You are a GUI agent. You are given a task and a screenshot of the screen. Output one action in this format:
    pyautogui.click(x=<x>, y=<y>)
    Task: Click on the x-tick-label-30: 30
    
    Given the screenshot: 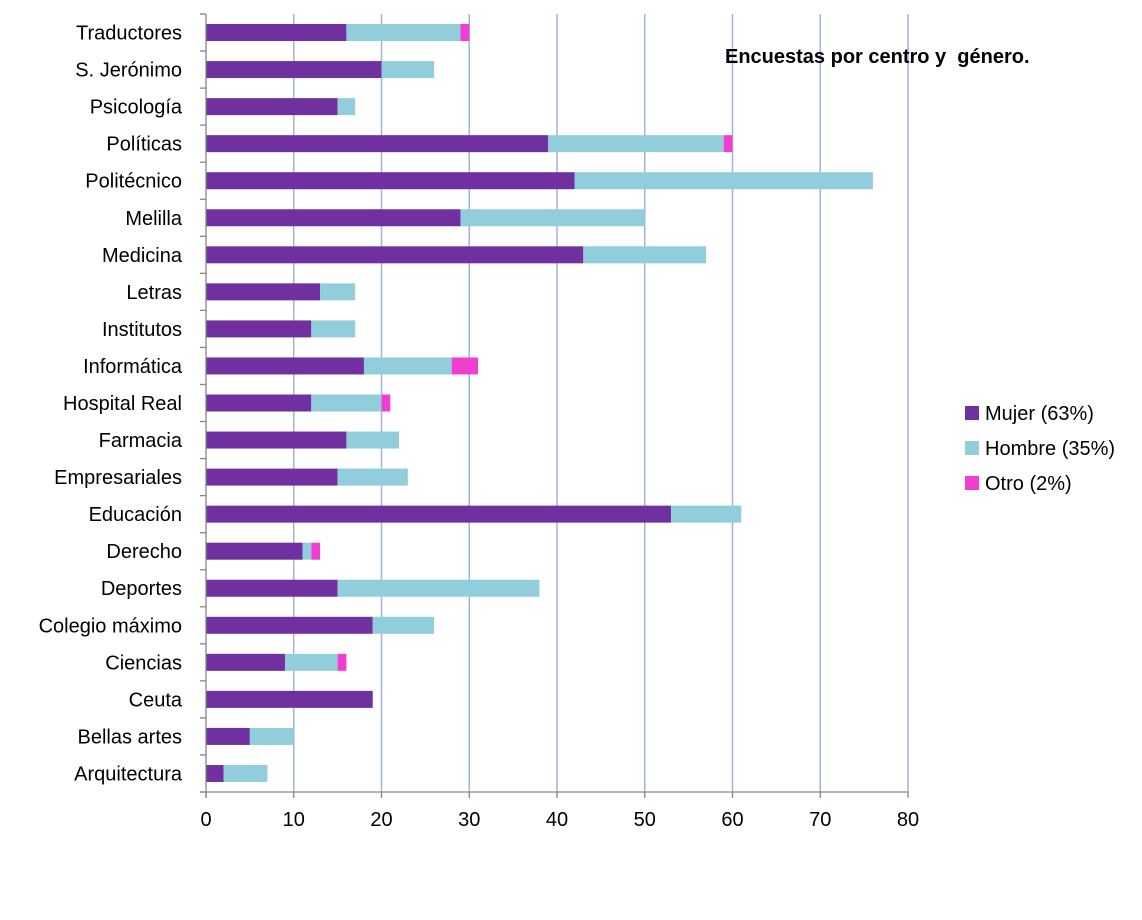 What is the action you would take?
    pyautogui.click(x=469, y=820)
    